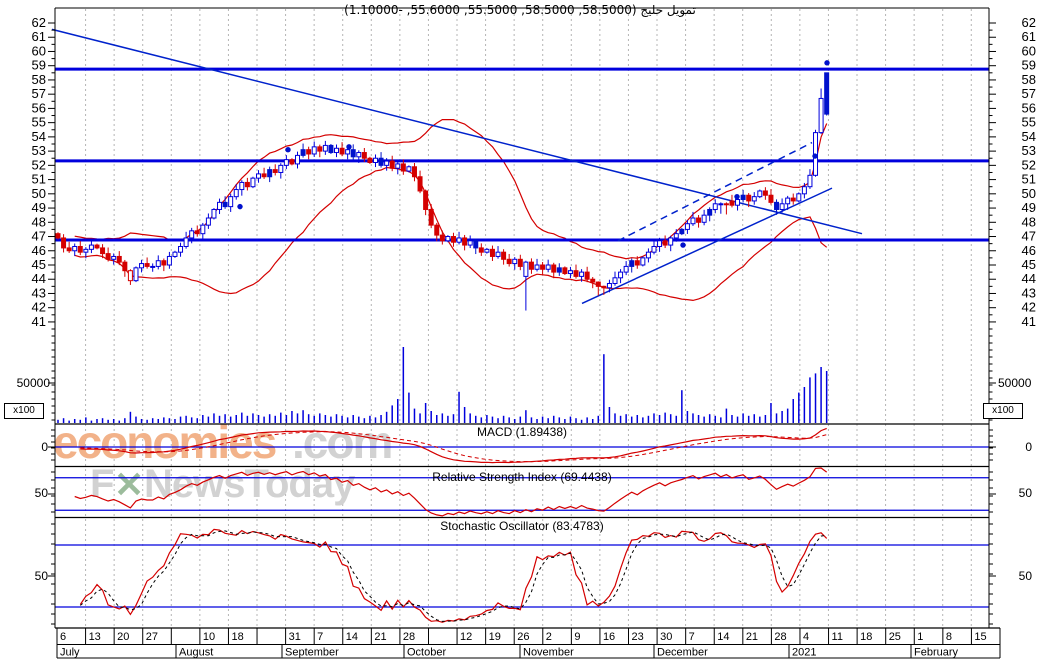 This screenshot has height=659, width=1040. I want to click on volume-scale-label-right: 50000, so click(1015, 383).